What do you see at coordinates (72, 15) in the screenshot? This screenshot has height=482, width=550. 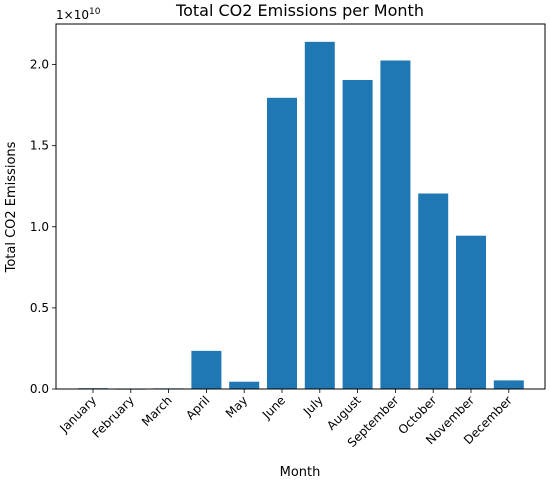 I see `y-axis-offset-base: 1×10` at bounding box center [72, 15].